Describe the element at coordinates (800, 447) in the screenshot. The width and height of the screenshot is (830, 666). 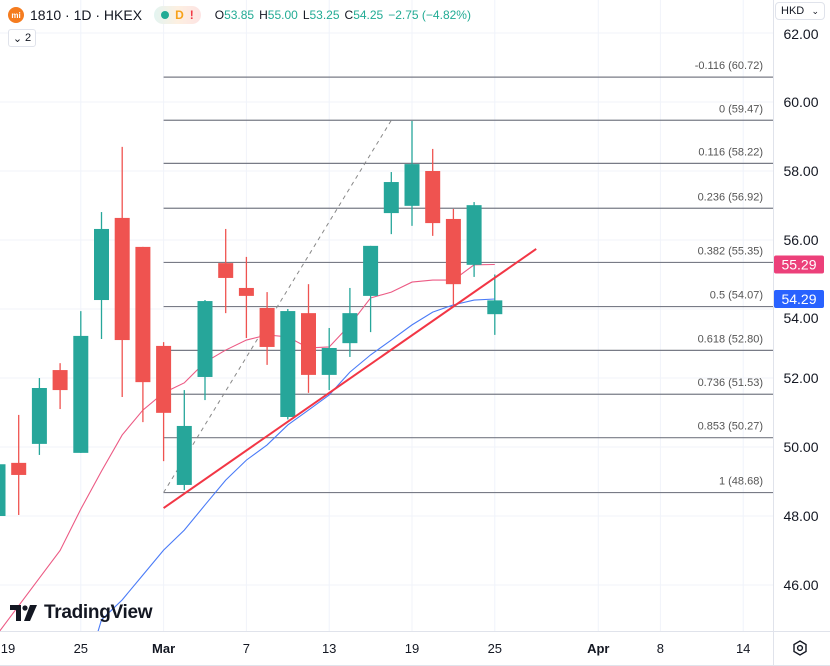
I see `price-axis-label: 50.00` at that location.